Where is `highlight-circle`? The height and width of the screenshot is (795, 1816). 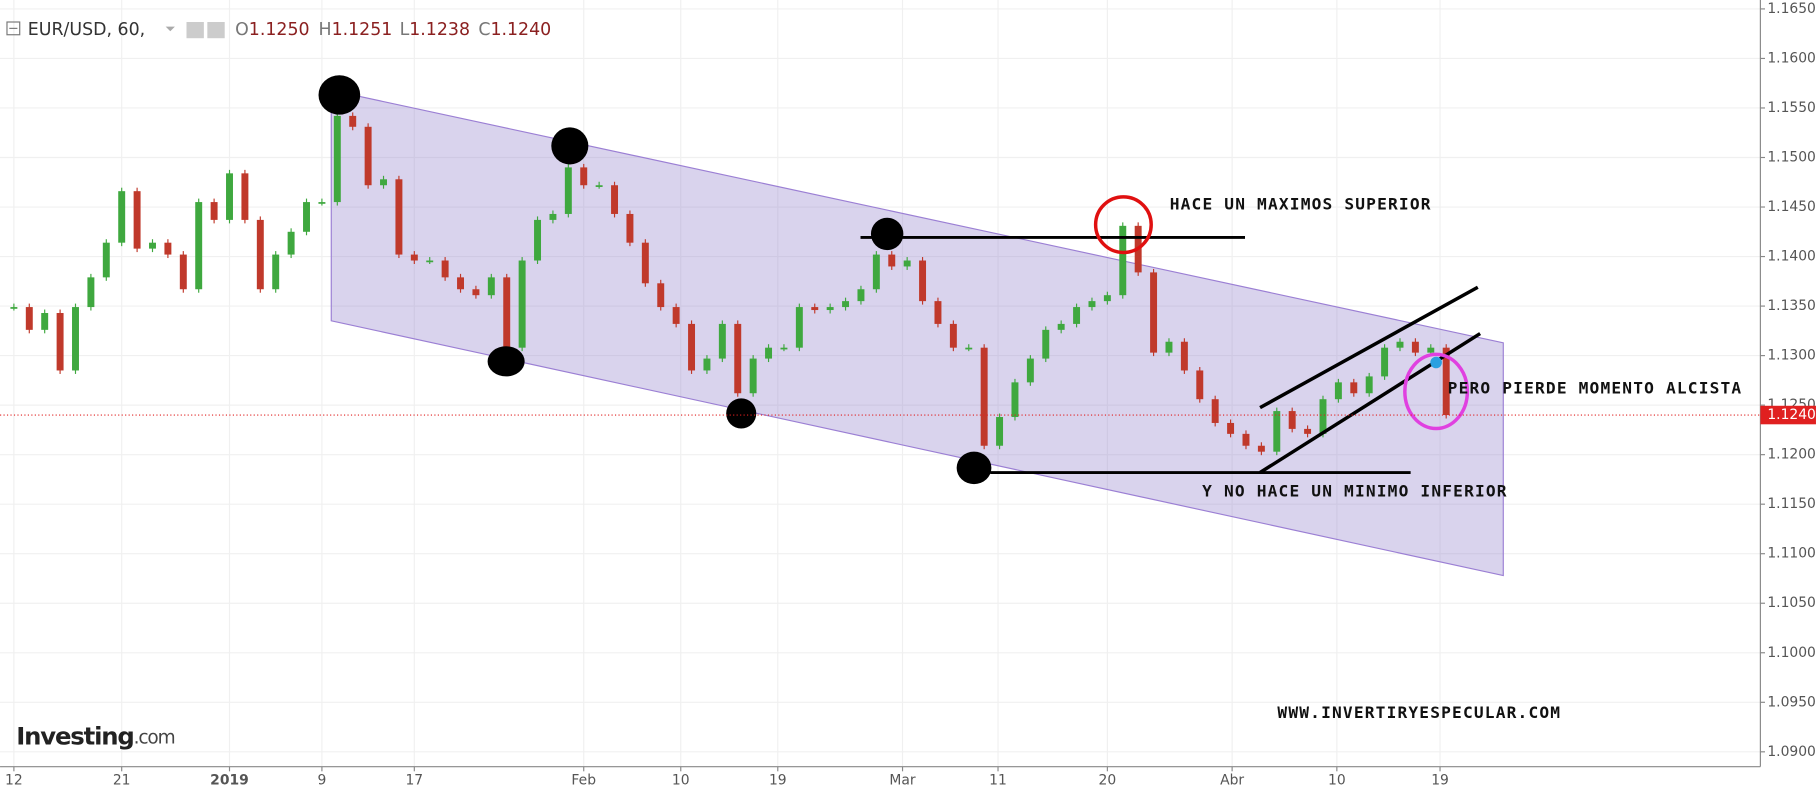
highlight-circle is located at coordinates (1436, 391).